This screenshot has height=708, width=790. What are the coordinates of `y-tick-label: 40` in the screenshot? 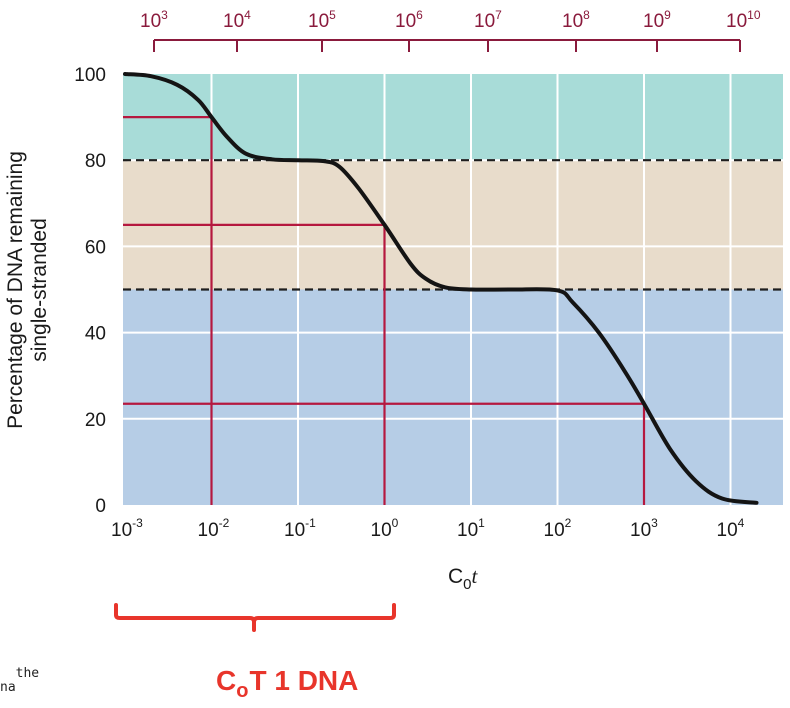 It's located at (95, 334).